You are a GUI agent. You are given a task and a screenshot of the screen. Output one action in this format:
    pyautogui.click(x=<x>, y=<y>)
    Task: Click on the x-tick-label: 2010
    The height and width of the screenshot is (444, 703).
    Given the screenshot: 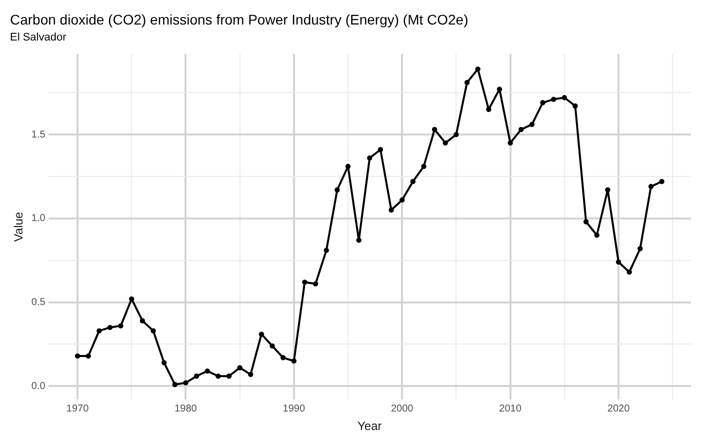 What is the action you would take?
    pyautogui.click(x=510, y=408)
    